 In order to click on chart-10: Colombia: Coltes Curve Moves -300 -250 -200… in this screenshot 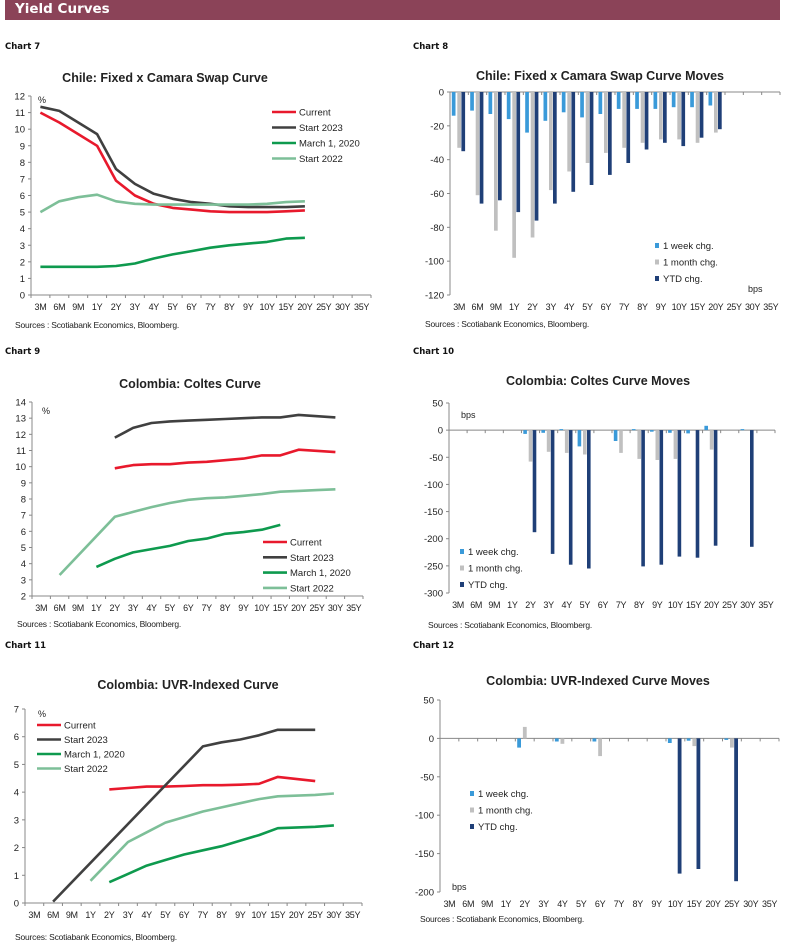, I will do `click(600, 502)`.